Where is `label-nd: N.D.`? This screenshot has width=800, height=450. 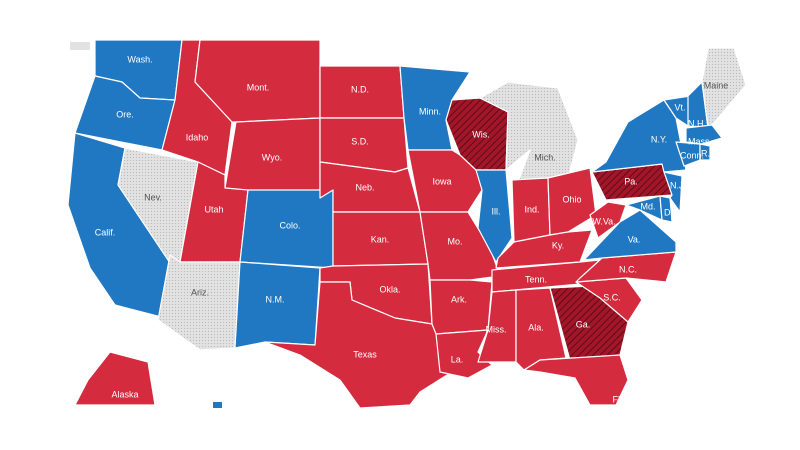
label-nd: N.D. is located at coordinates (360, 89).